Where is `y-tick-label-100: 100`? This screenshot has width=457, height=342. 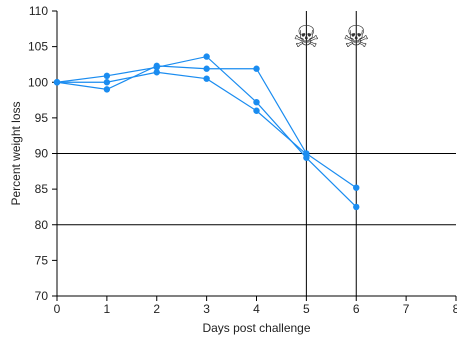
y-tick-label-100: 100 is located at coordinates (38, 82).